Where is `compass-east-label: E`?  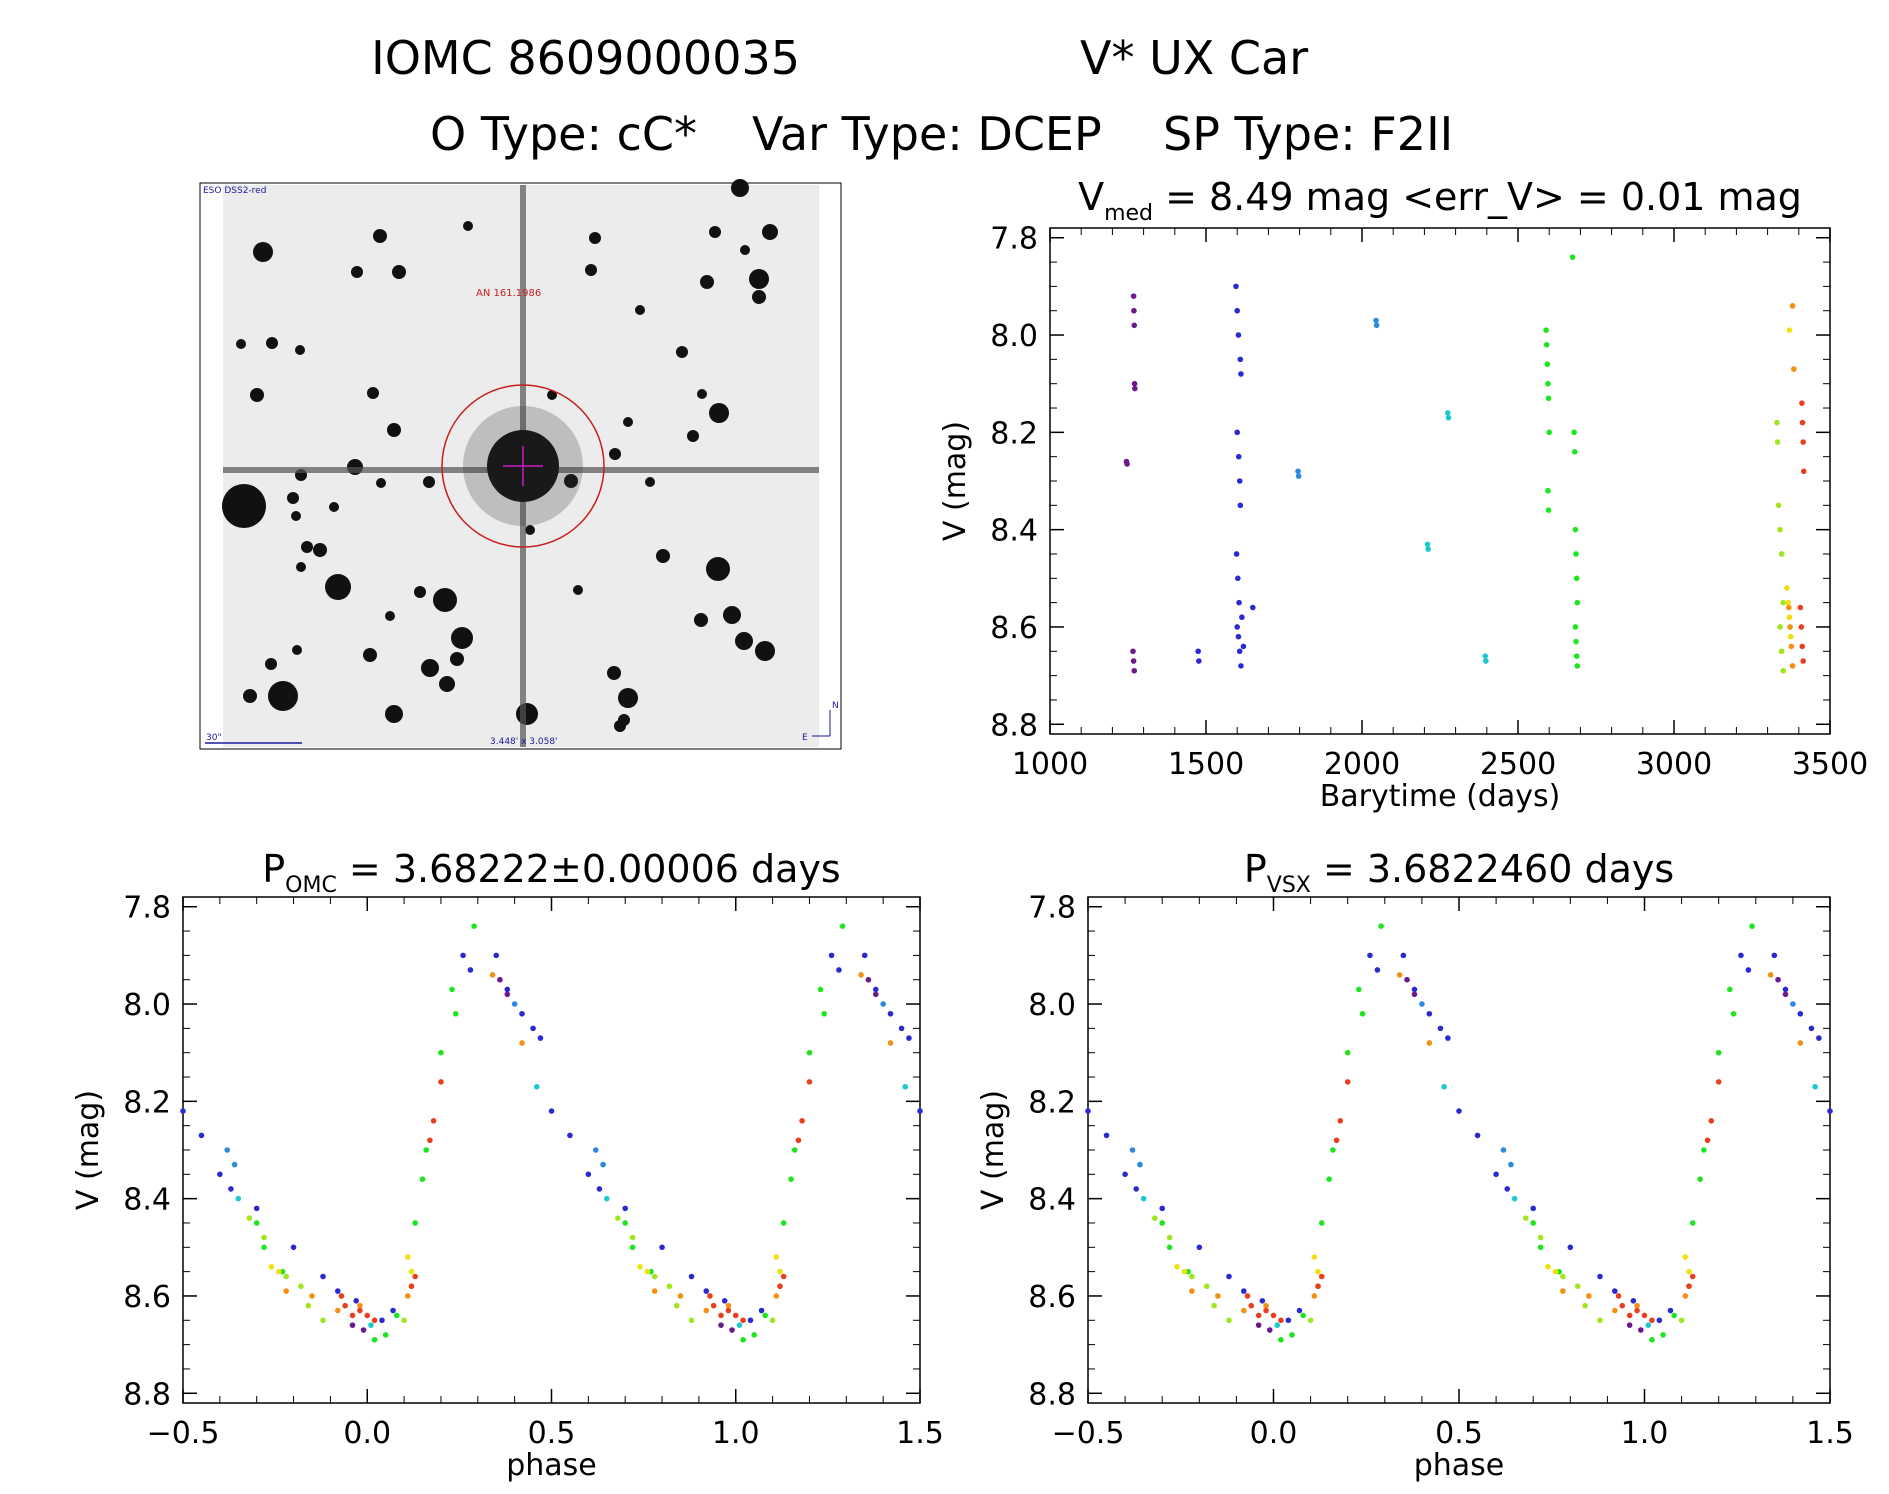
compass-east-label: E is located at coordinates (805, 738).